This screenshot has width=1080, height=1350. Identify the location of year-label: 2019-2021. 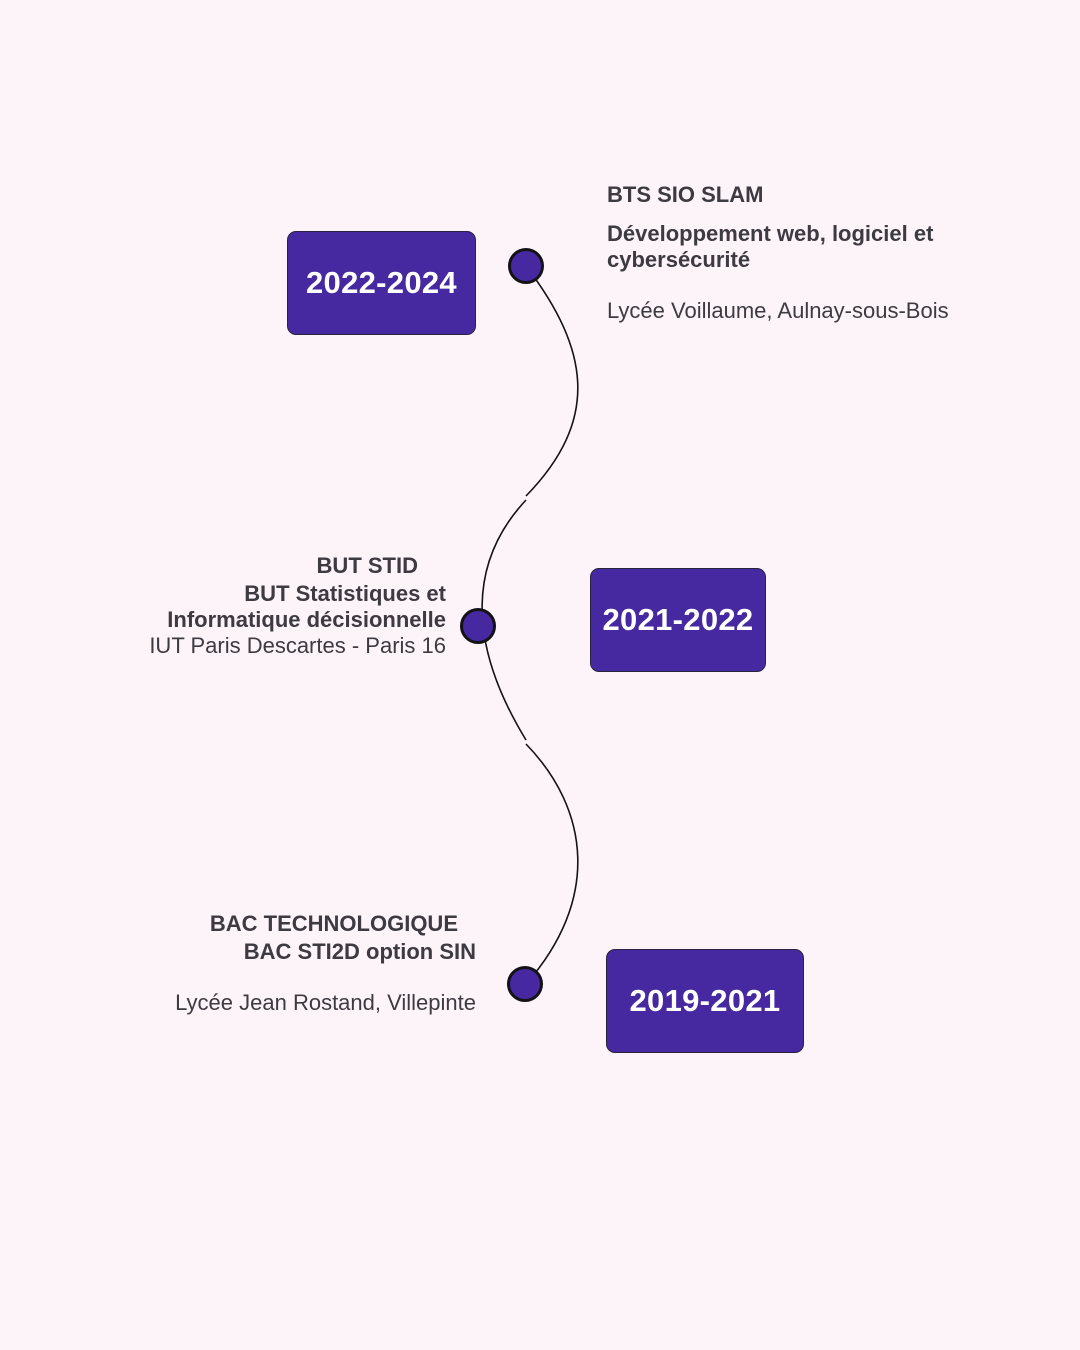
(705, 1000).